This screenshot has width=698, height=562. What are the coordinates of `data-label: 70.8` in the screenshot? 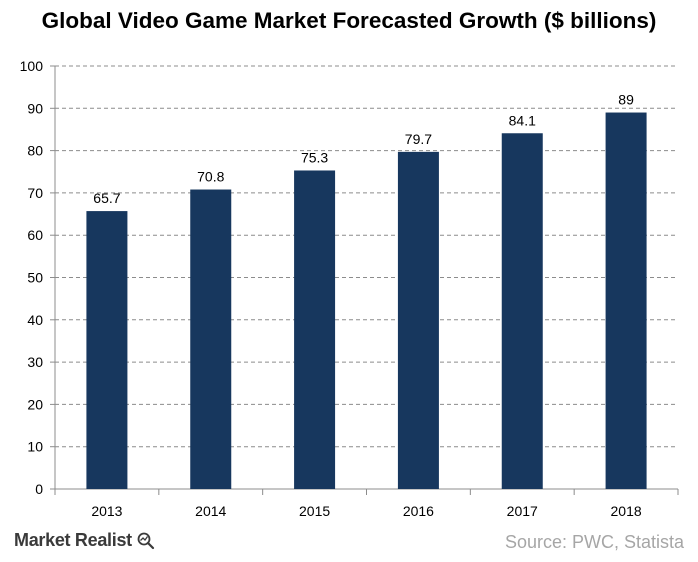 It's located at (210, 177).